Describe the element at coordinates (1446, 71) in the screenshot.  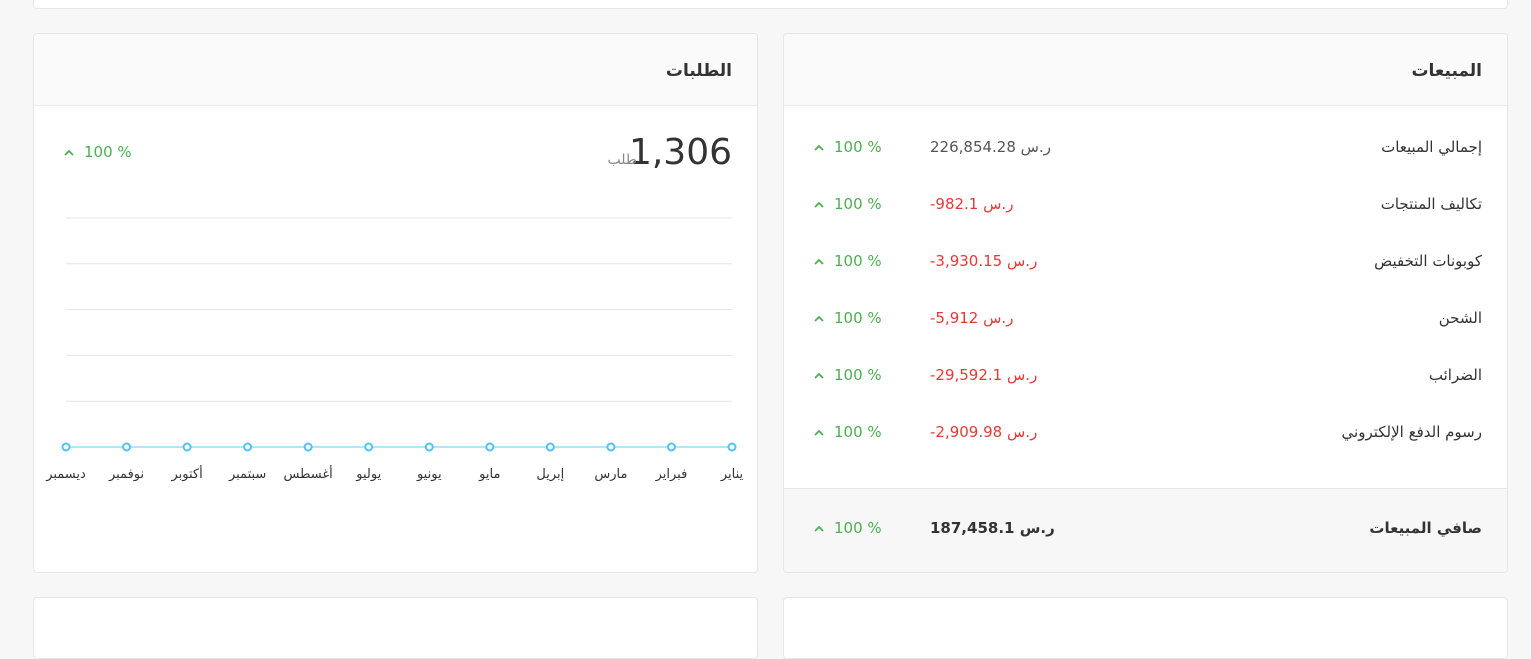
I see `sales-title: المبيعات` at that location.